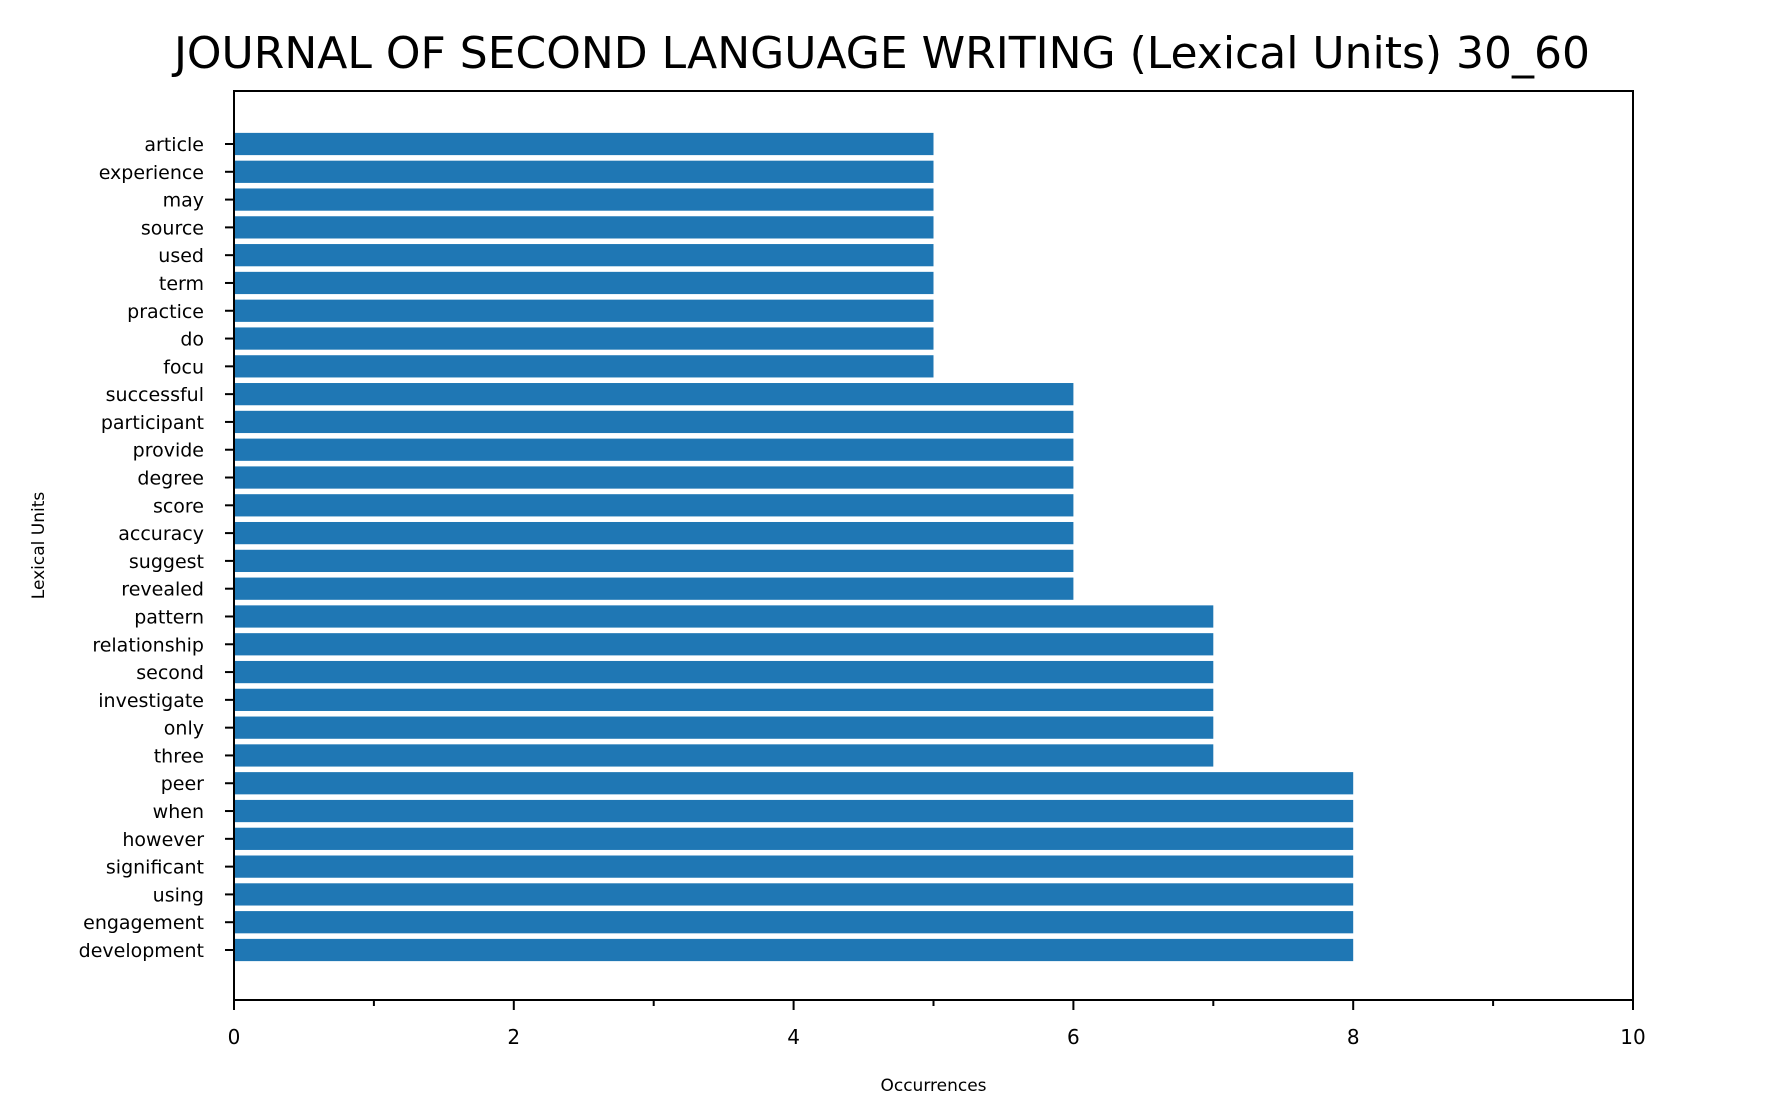 The image size is (1765, 1118). I want to click on x-ticks: 0 2 4 6 8 10, so click(937, 1024).